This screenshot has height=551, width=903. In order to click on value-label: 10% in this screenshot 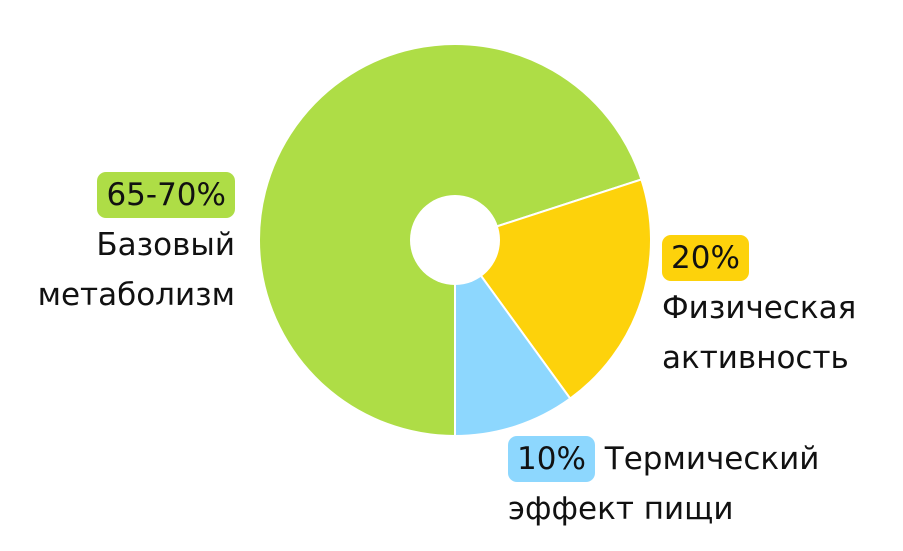, I will do `click(551, 459)`.